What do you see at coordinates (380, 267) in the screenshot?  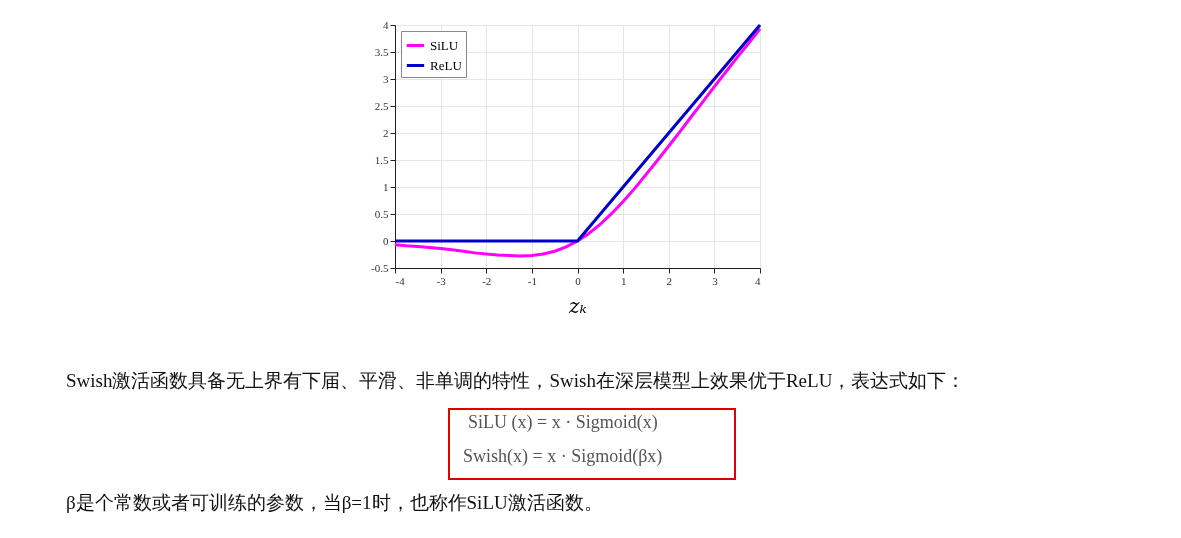 I see `y-tick-label: -0.5` at bounding box center [380, 267].